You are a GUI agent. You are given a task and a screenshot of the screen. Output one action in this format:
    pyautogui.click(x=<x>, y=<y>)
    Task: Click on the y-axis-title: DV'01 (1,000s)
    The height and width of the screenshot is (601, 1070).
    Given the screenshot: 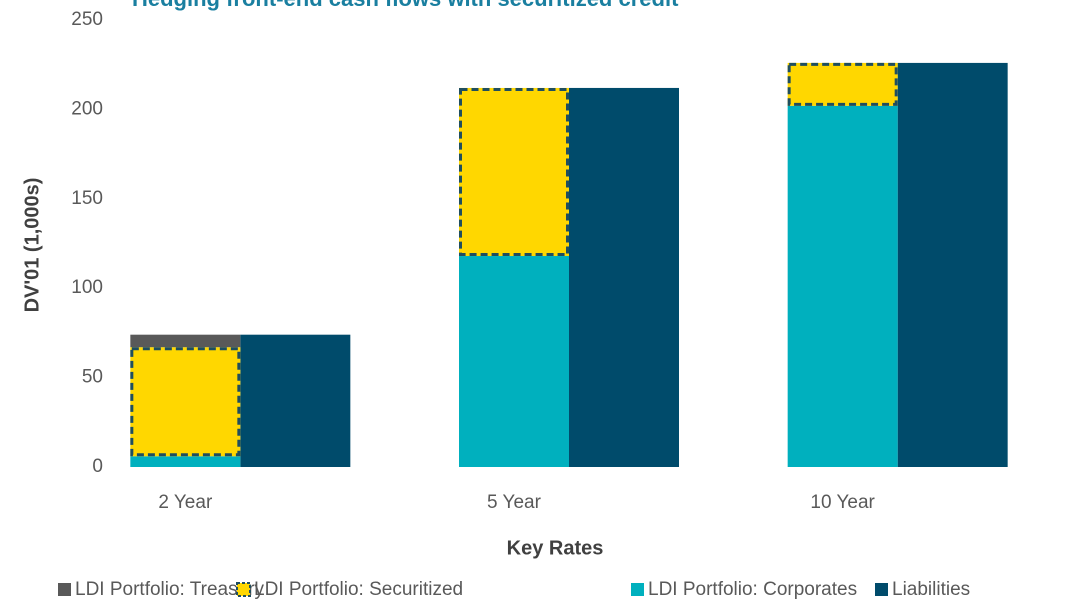 What is the action you would take?
    pyautogui.click(x=32, y=245)
    